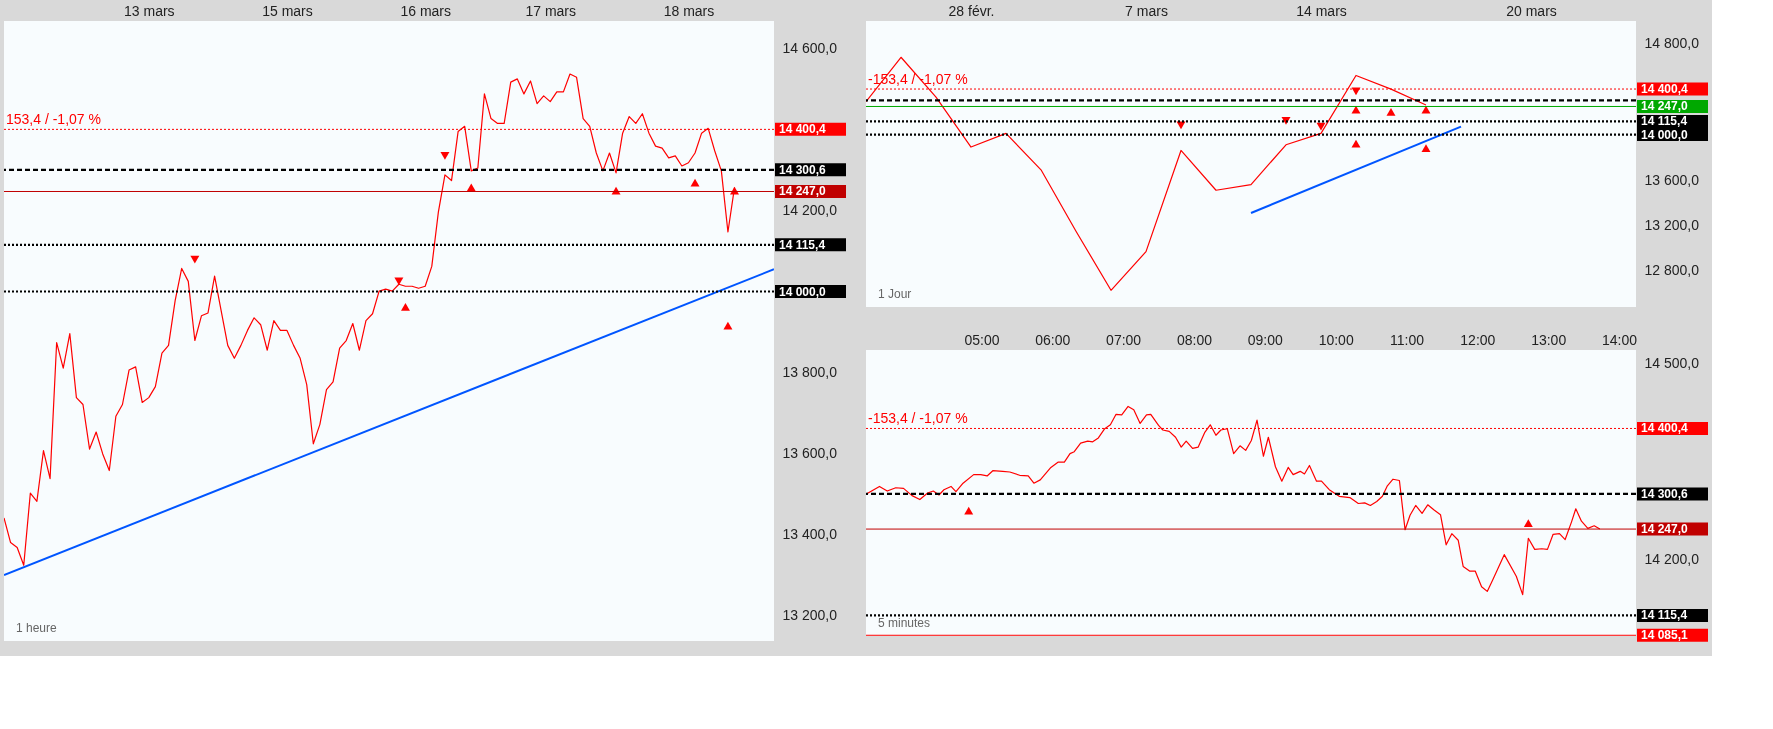 The image size is (1773, 729). Describe the element at coordinates (1265, 339) in the screenshot. I see `x-tick-label: 09:00` at that location.